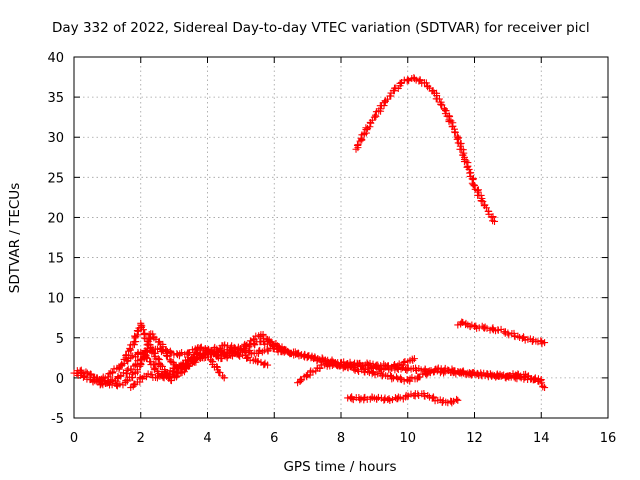  What do you see at coordinates (407, 438) in the screenshot?
I see `x-tick-label: 10` at bounding box center [407, 438].